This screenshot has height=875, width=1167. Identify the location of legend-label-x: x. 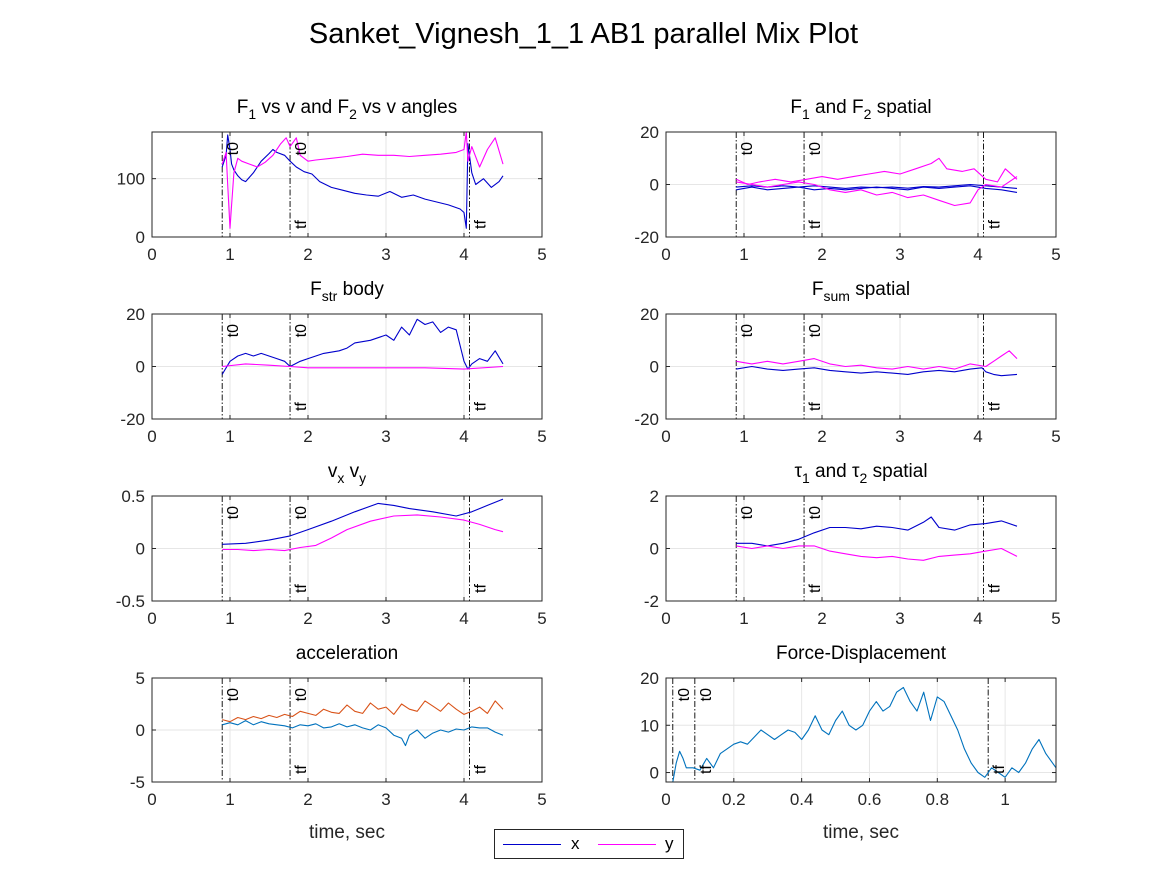
(575, 843).